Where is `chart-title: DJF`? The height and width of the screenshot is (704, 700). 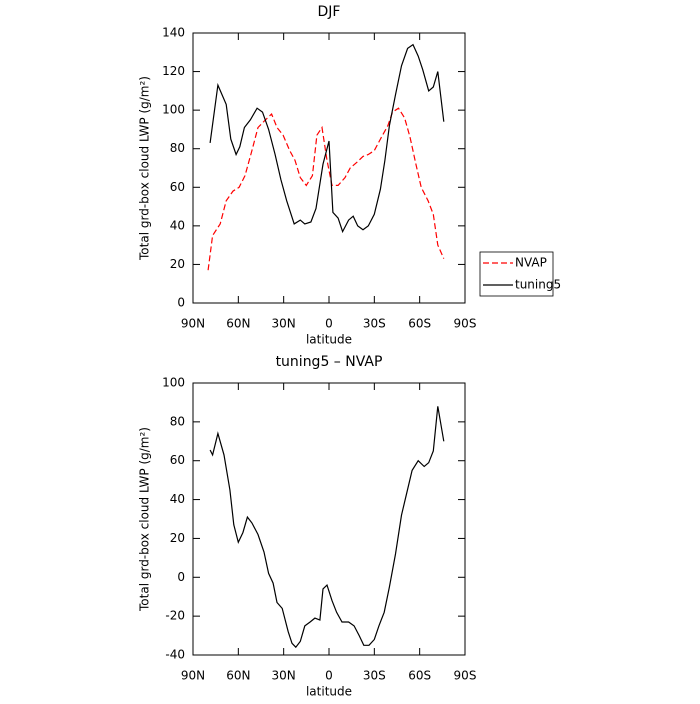 chart-title: DJF is located at coordinates (329, 12).